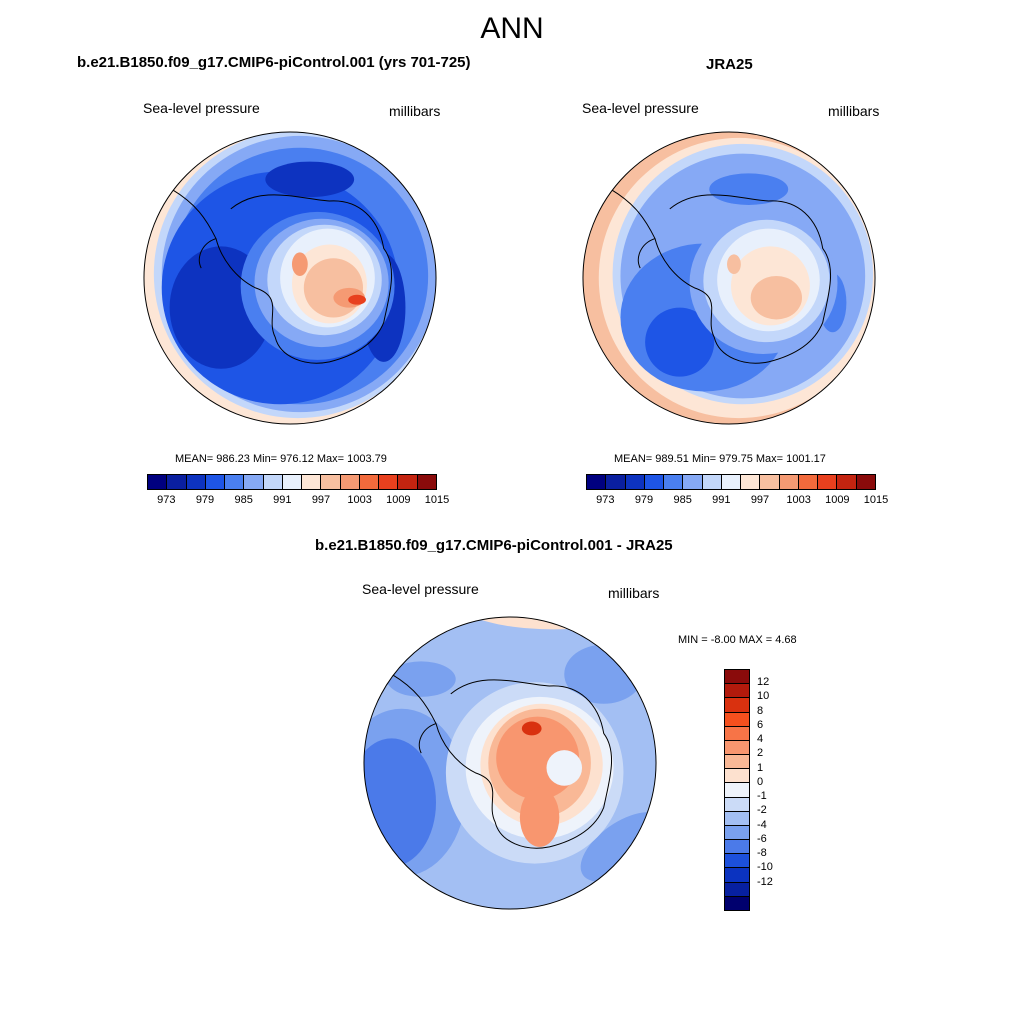 The height and width of the screenshot is (1024, 1024). Describe the element at coordinates (420, 589) in the screenshot. I see `panel-3-variable-label: Sea-level pressure` at that location.